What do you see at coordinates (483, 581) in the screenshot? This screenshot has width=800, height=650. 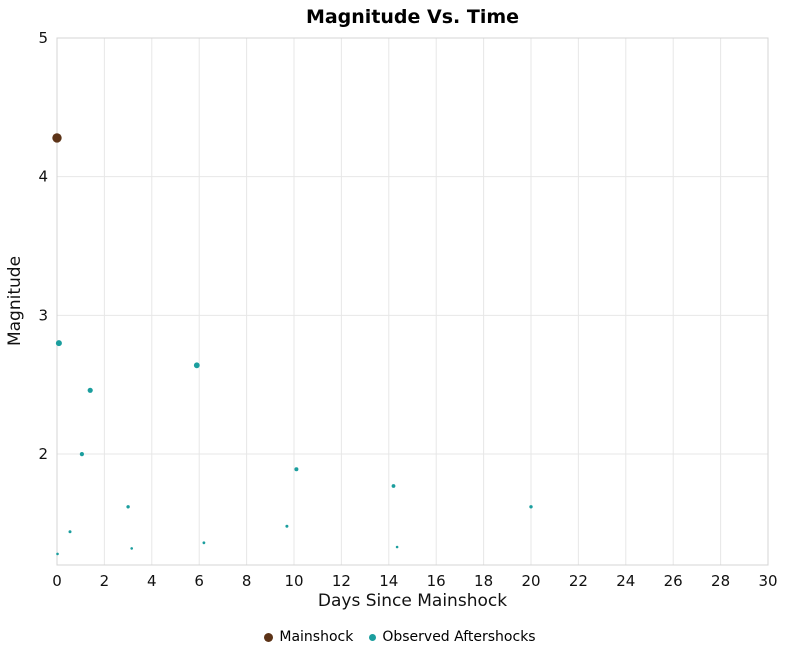 I see `x-tick-label: 18` at bounding box center [483, 581].